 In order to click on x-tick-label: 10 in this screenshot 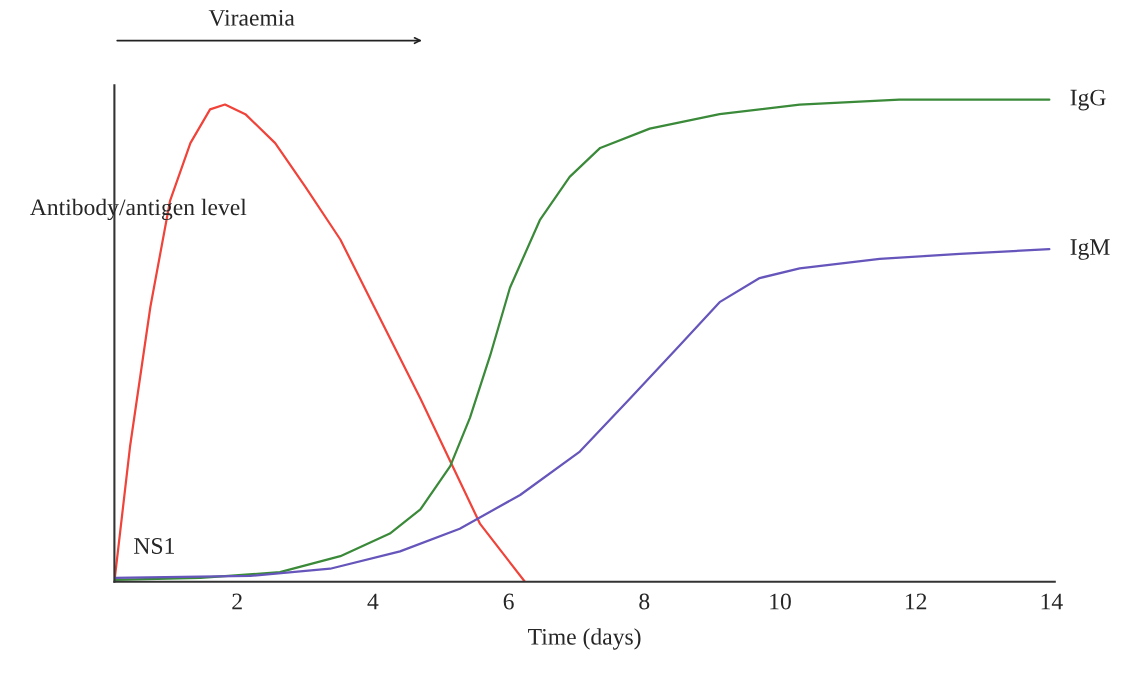, I will do `click(780, 601)`.